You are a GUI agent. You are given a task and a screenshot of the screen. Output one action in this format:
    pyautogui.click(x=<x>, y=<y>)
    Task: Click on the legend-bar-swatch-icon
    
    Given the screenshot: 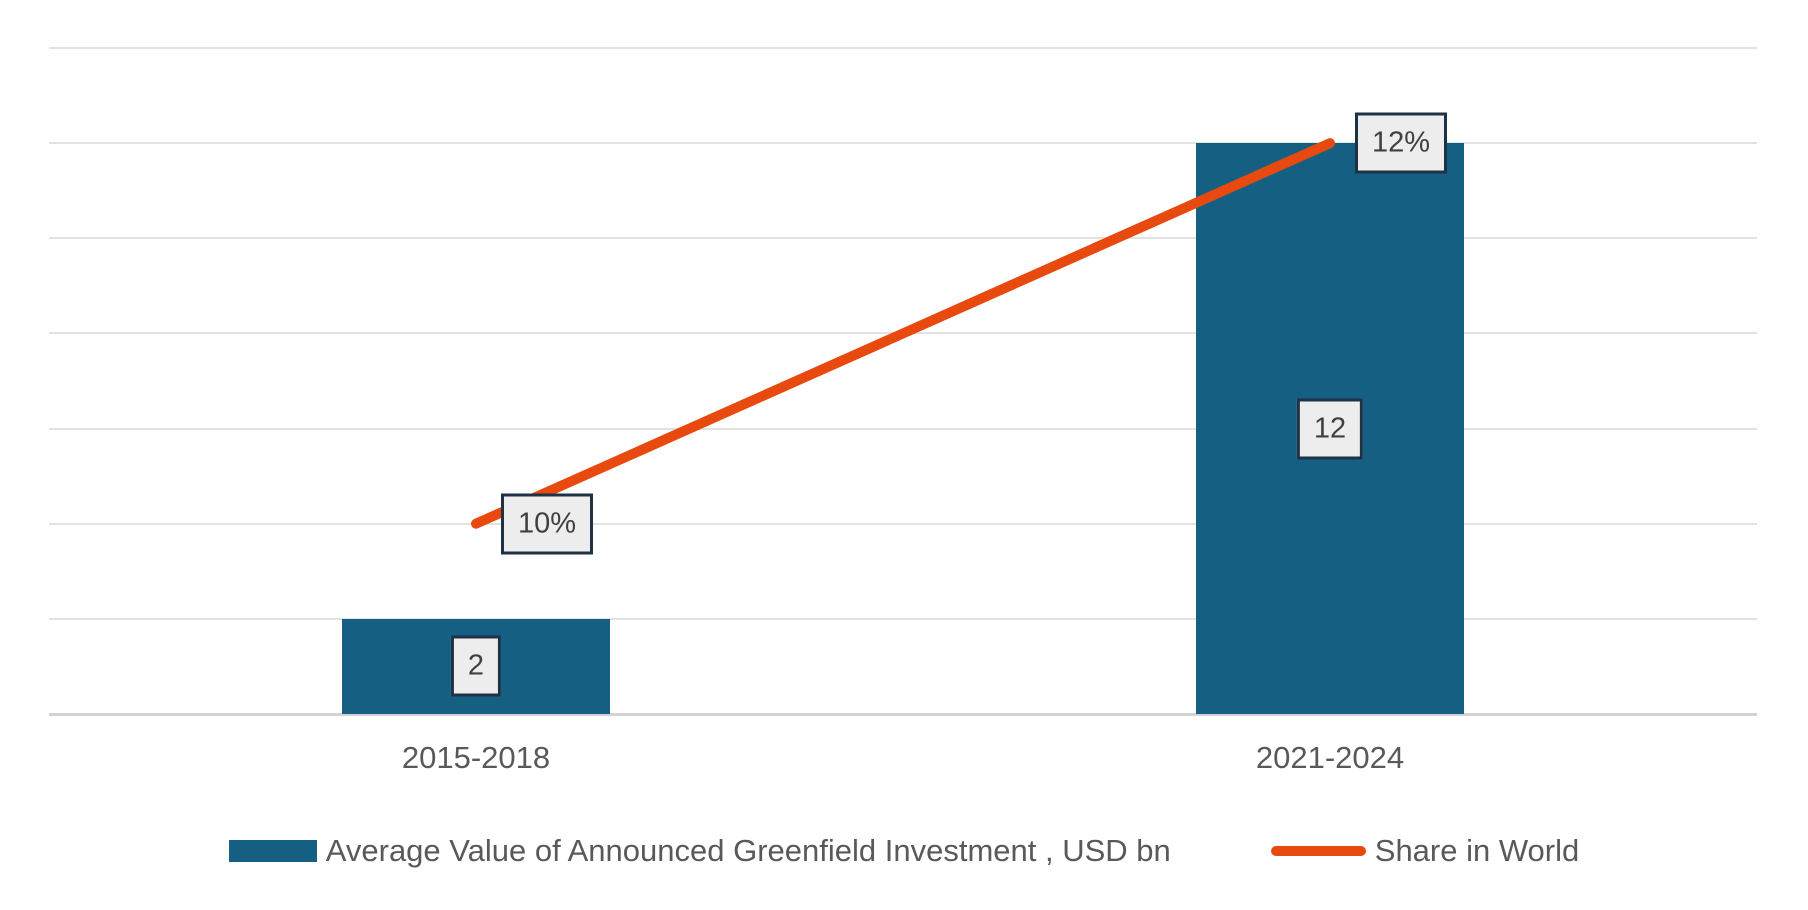 What is the action you would take?
    pyautogui.click(x=272, y=851)
    